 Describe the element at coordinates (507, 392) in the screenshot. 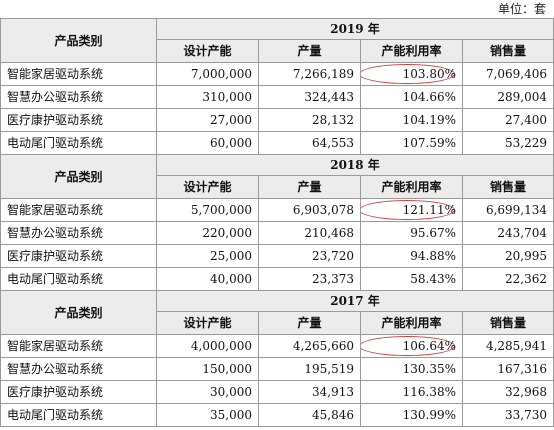

I see `sales-cell: 32,968` at that location.